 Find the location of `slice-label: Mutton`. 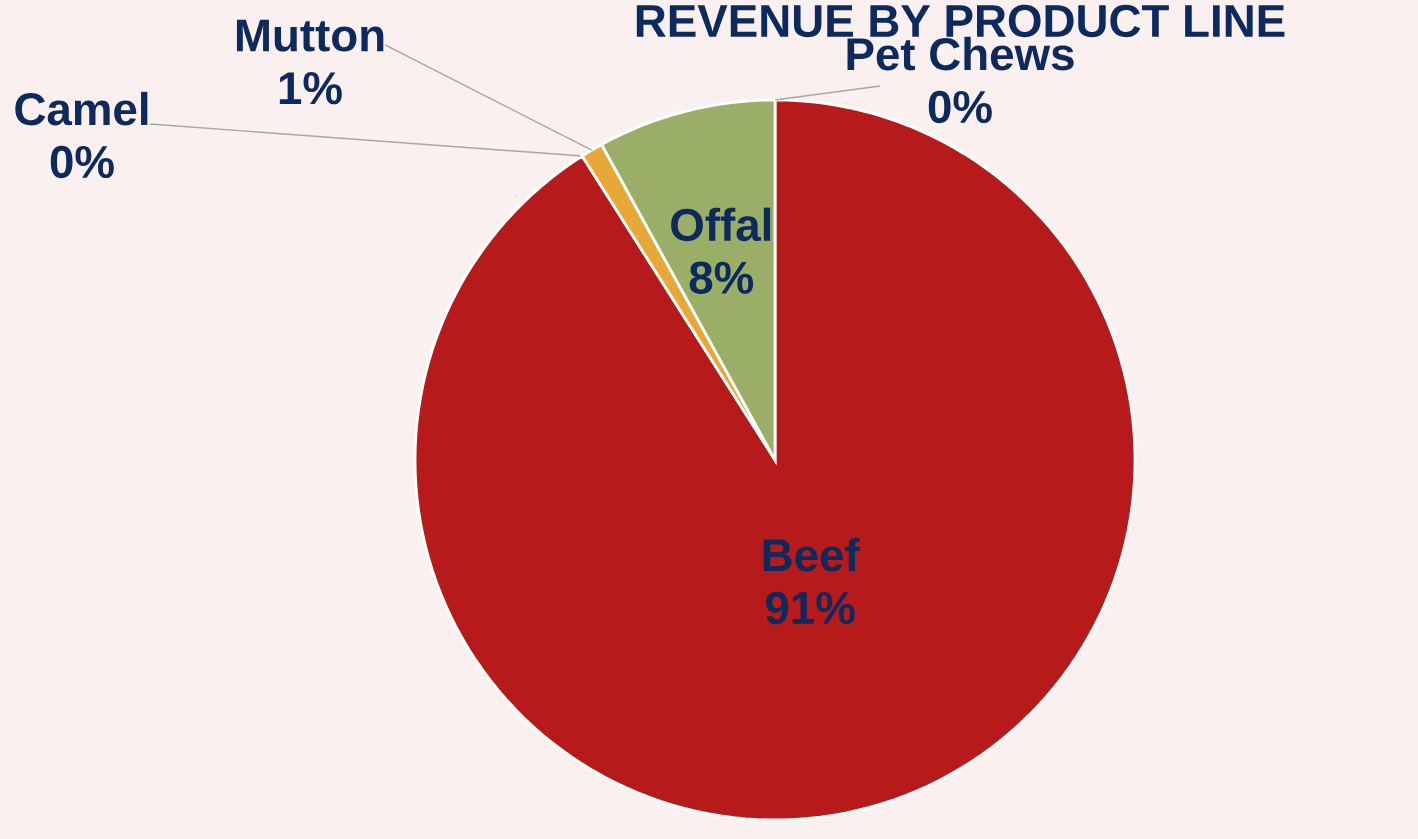

slice-label: Mutton is located at coordinates (310, 35).